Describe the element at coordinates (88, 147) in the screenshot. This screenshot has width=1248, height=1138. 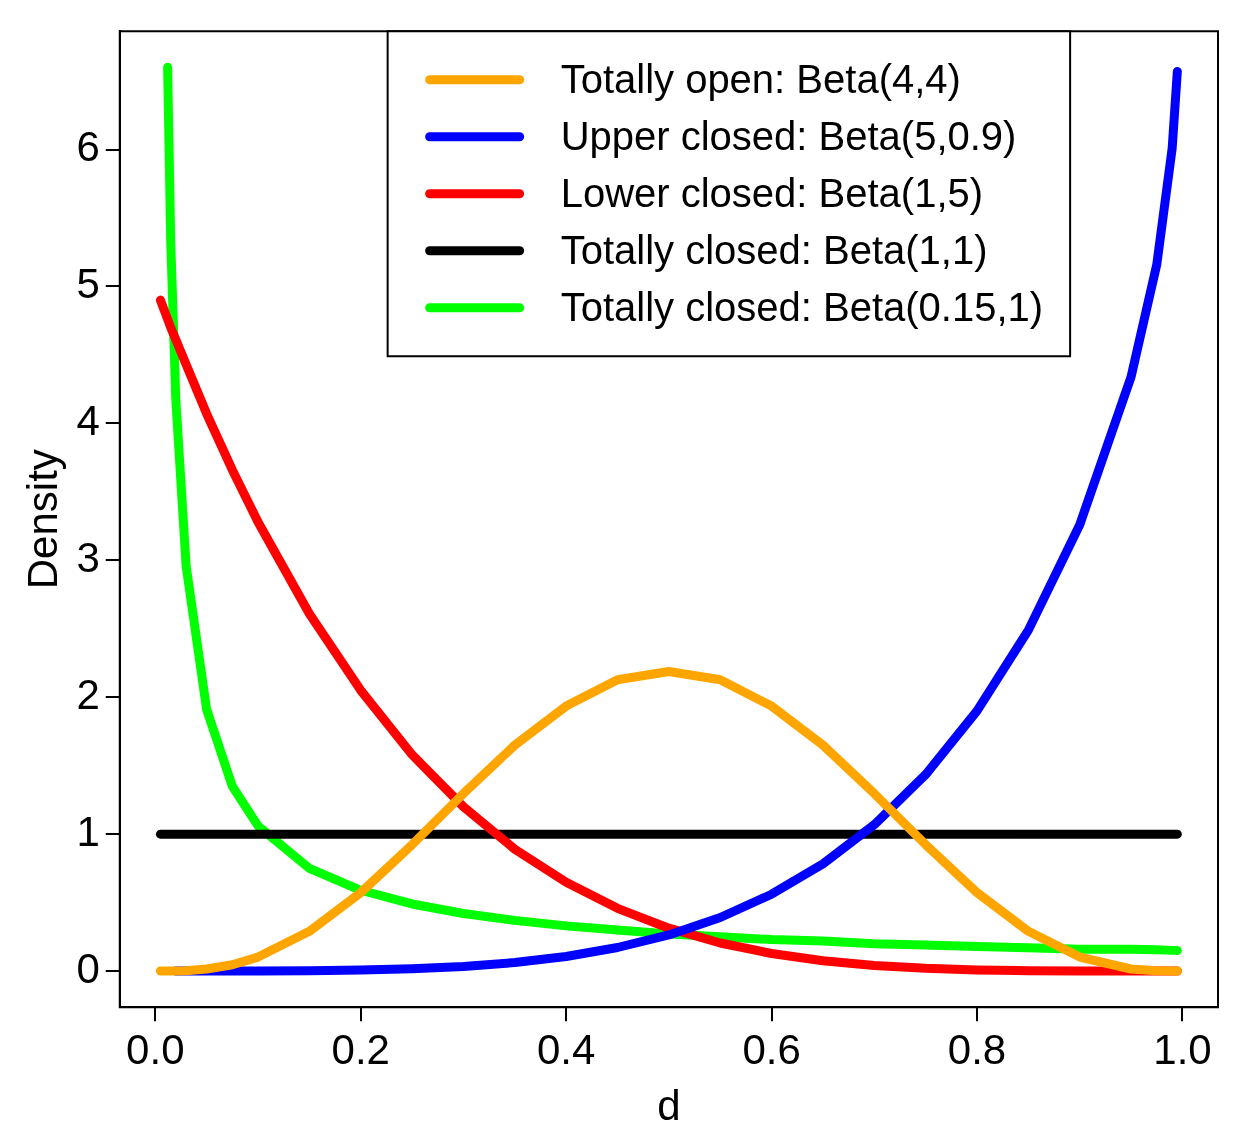
I see `y-tick-label: 6` at that location.